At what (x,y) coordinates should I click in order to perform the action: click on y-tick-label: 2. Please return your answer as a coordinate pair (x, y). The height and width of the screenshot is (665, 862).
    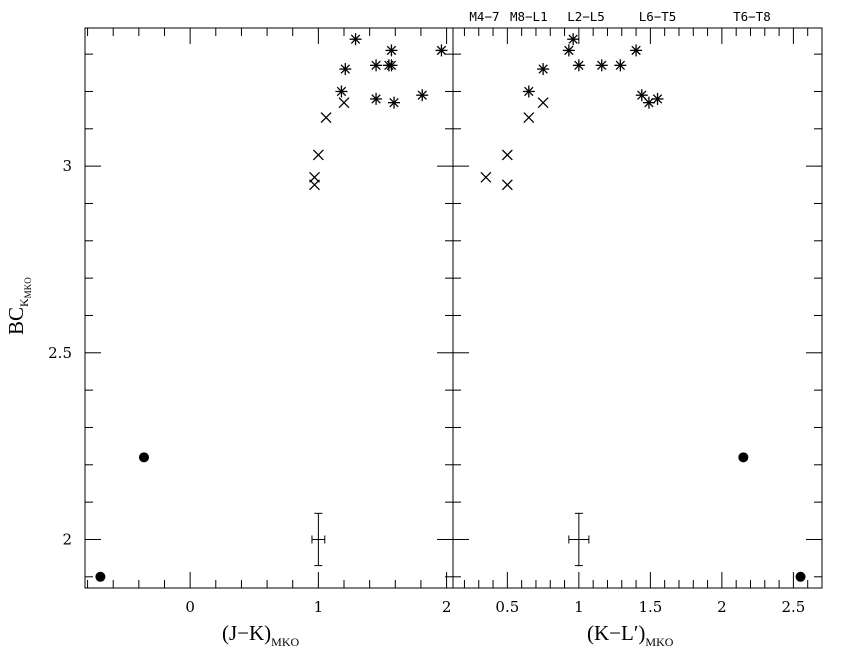
    Looking at the image, I should click on (67, 539).